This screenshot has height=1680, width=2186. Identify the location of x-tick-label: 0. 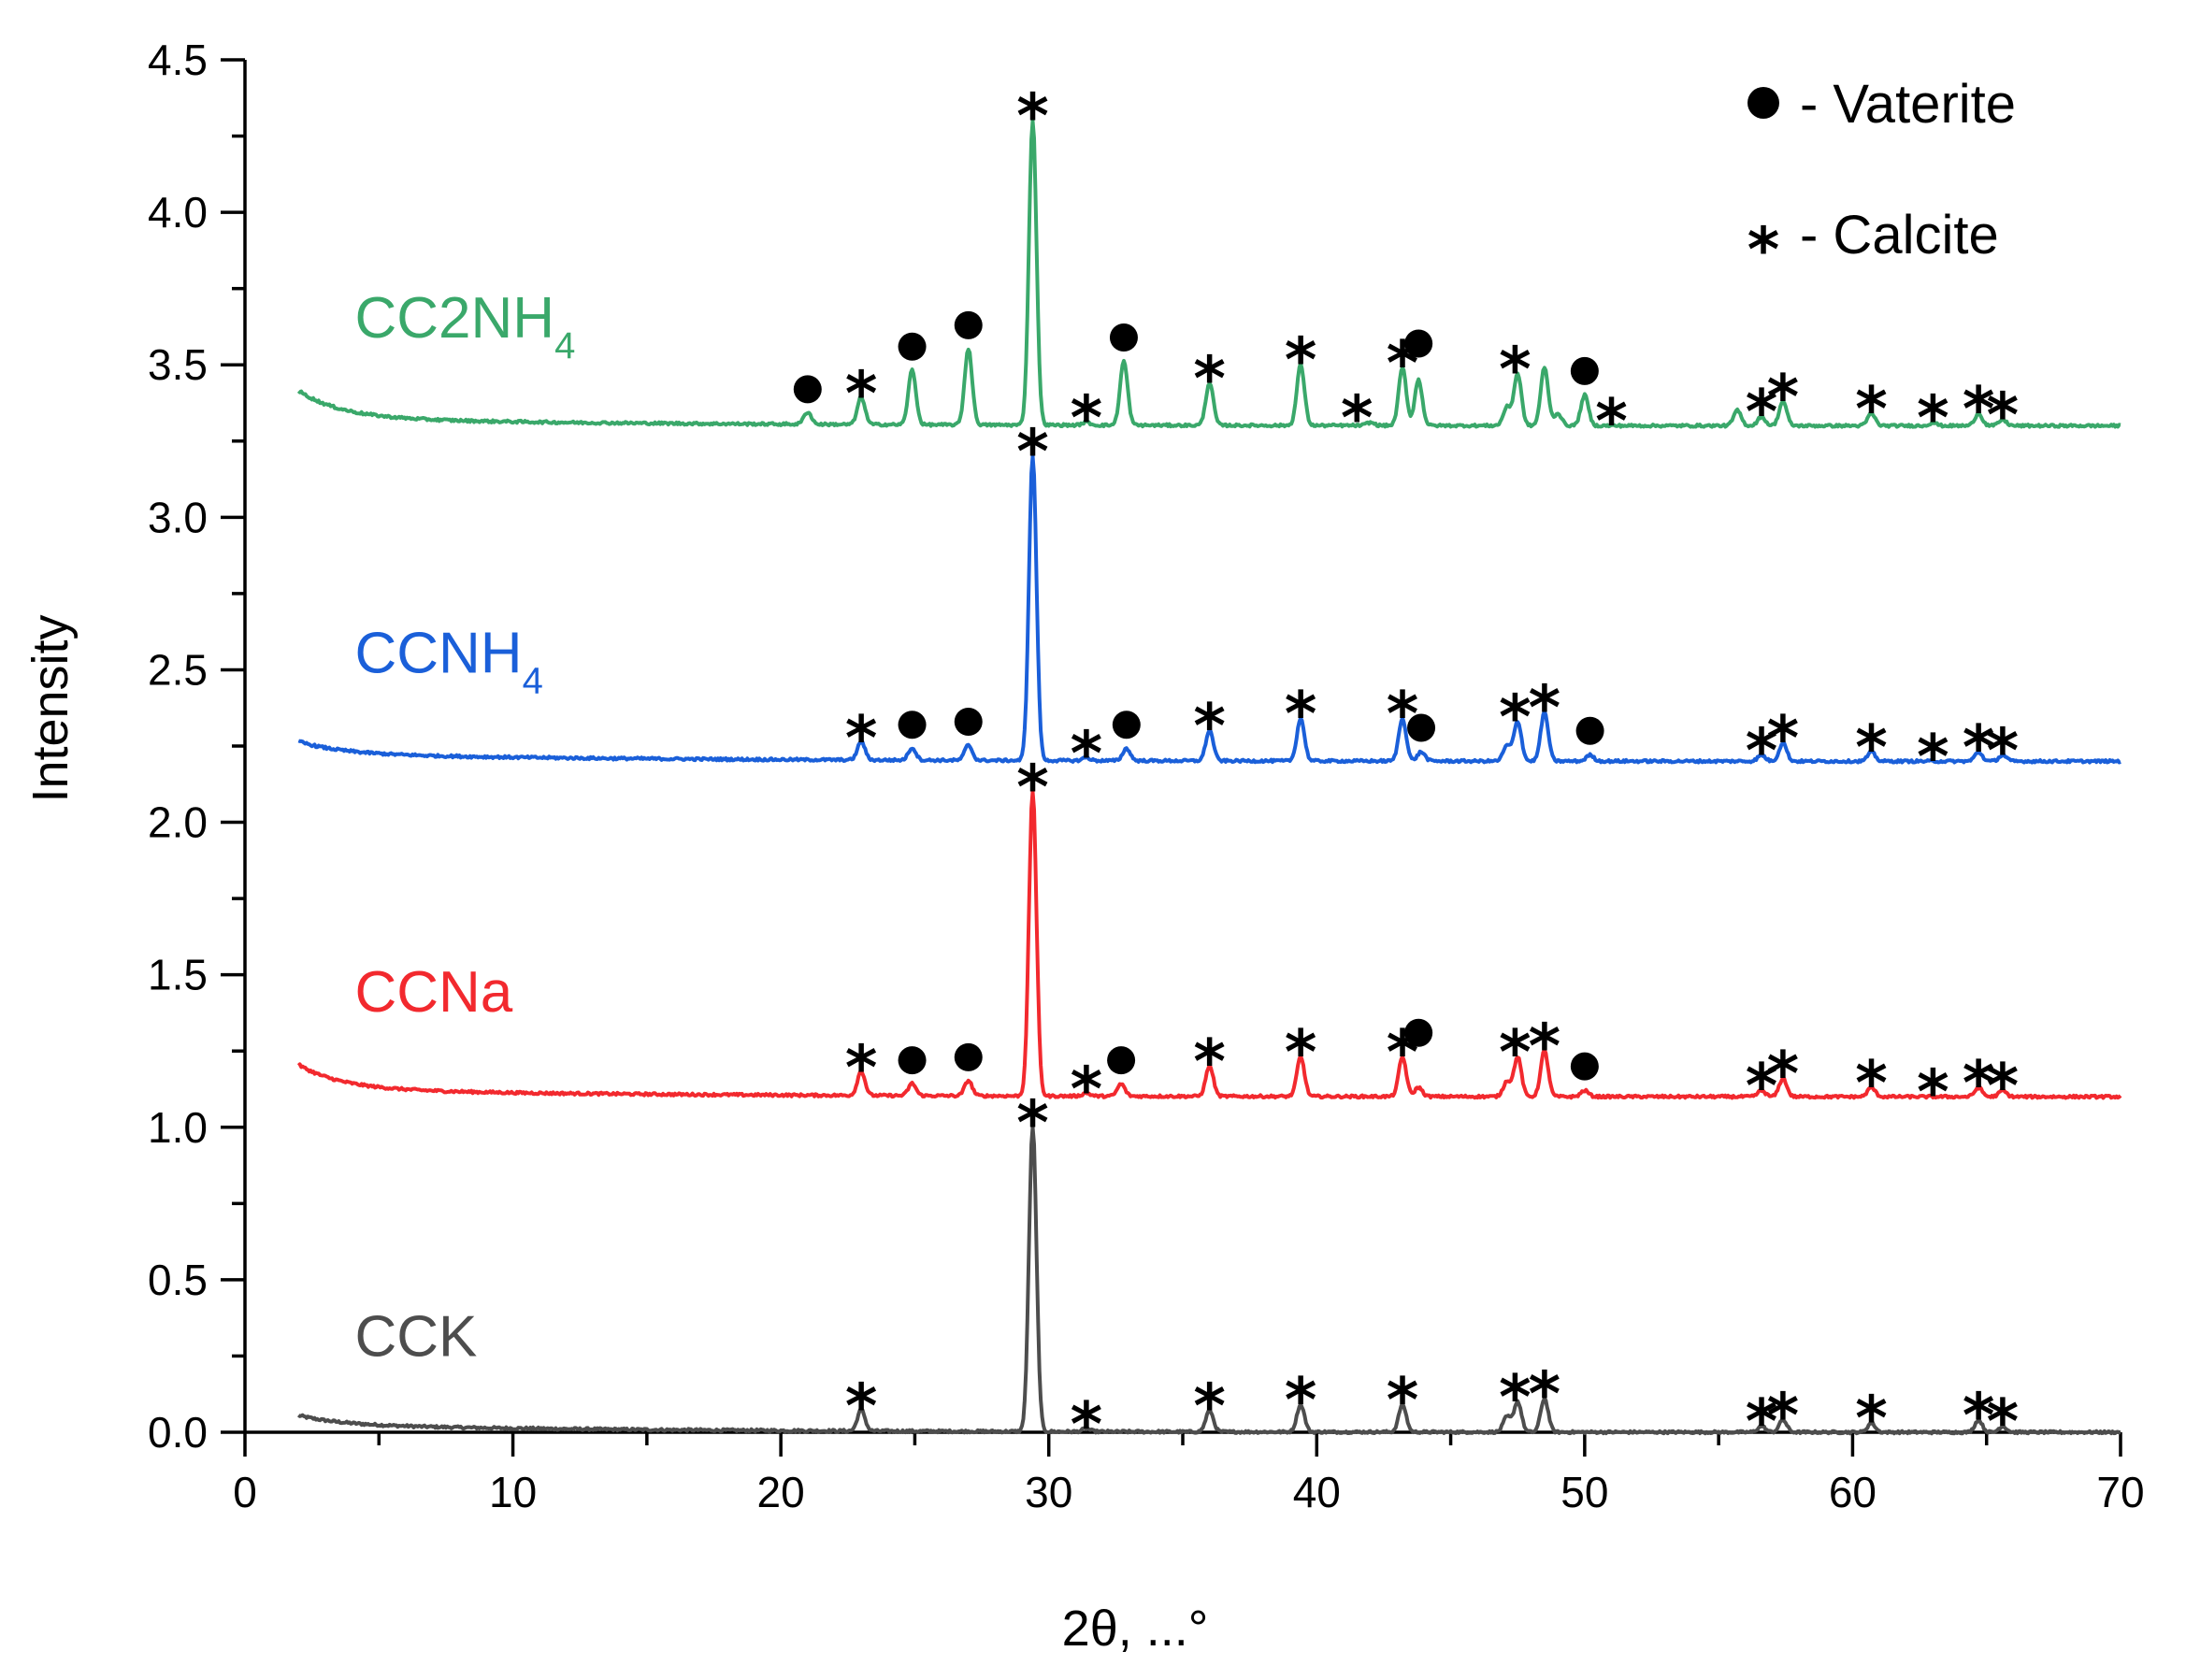
(245, 1492).